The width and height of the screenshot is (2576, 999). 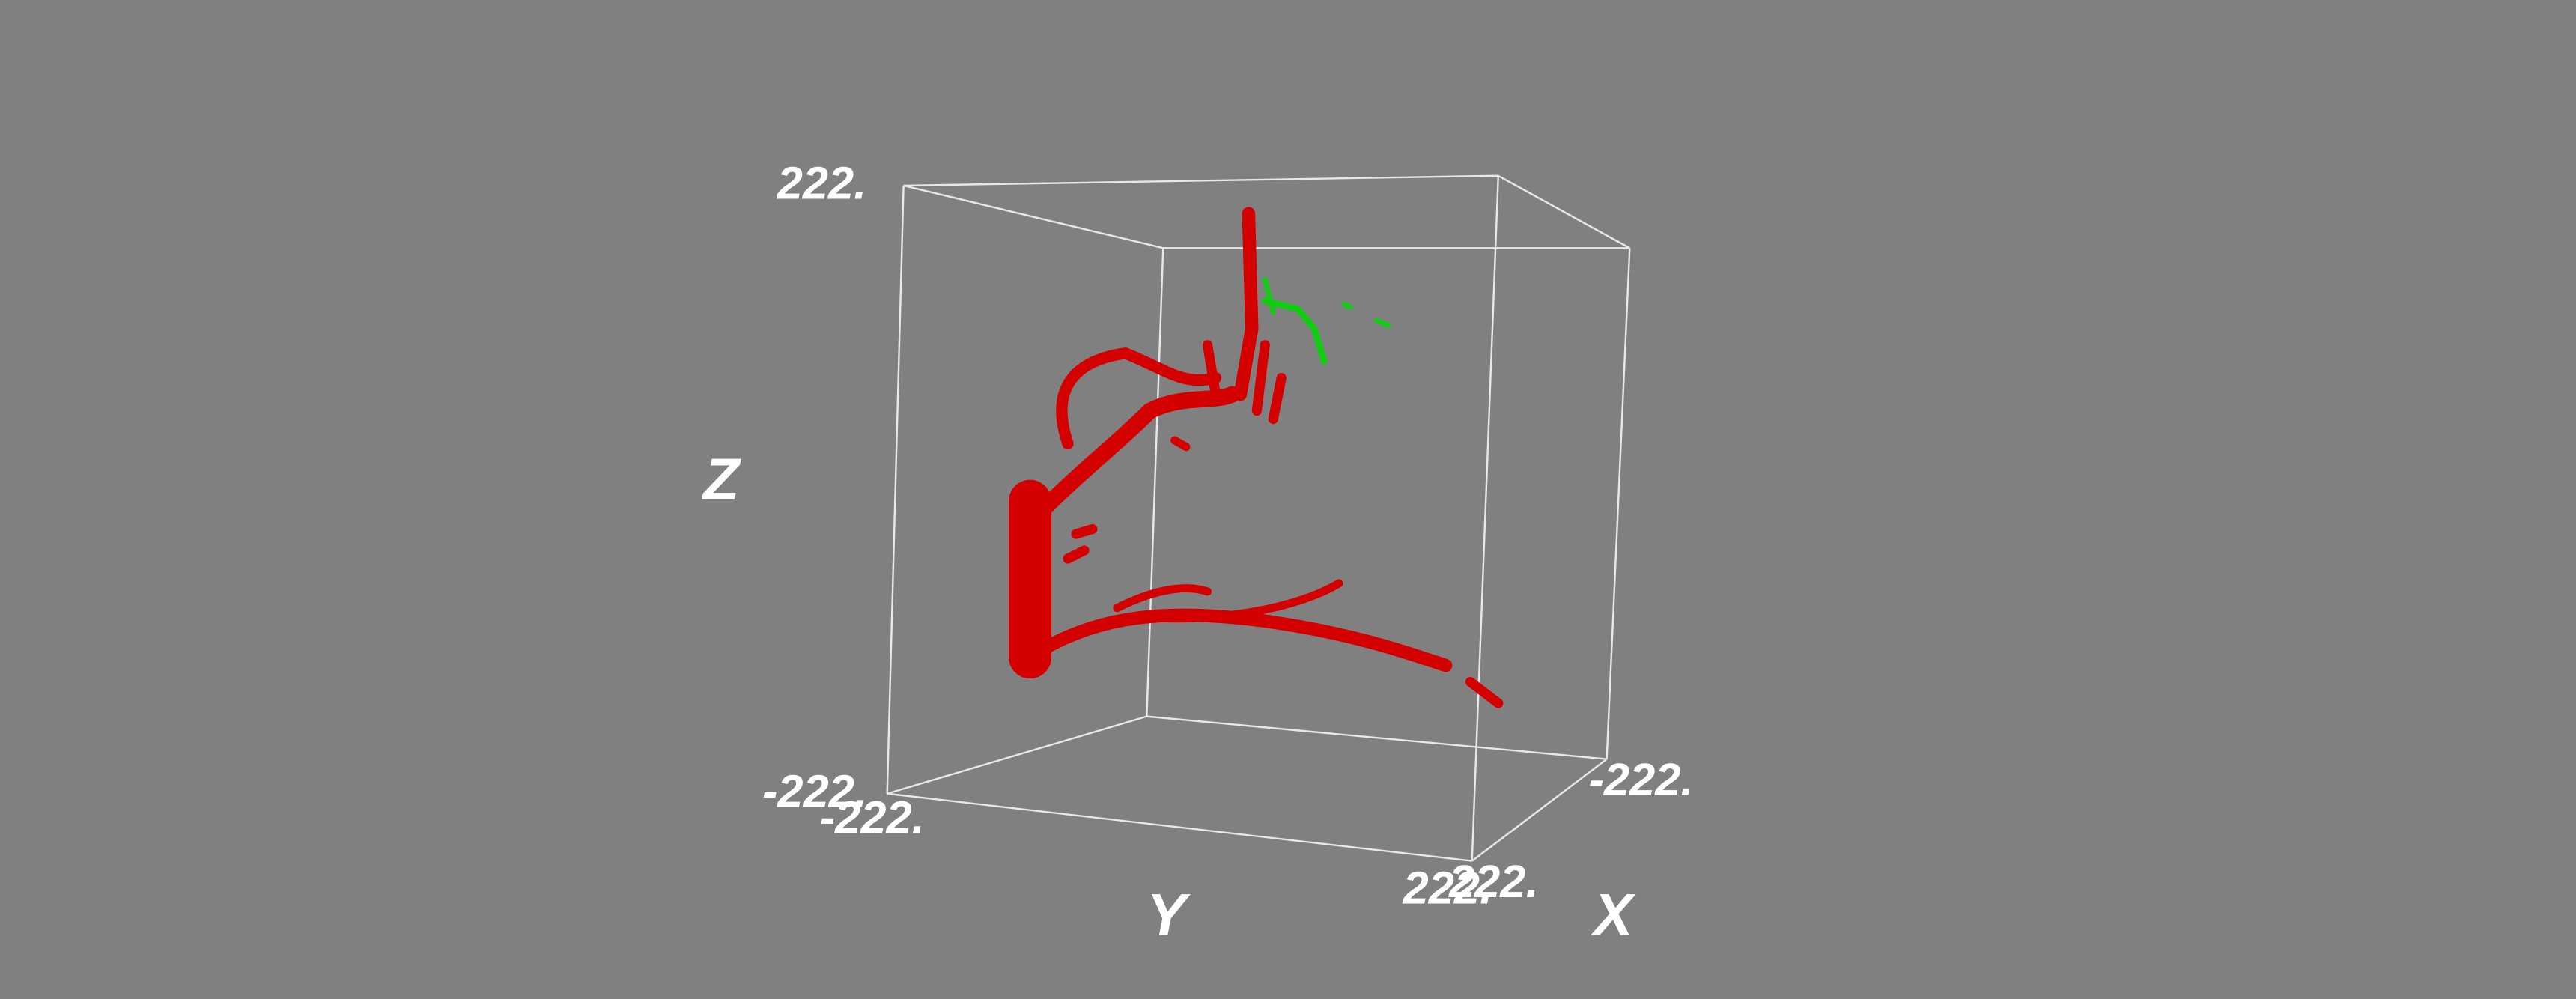 What do you see at coordinates (1448, 888) in the screenshot?
I see `y-max-label: 222.` at bounding box center [1448, 888].